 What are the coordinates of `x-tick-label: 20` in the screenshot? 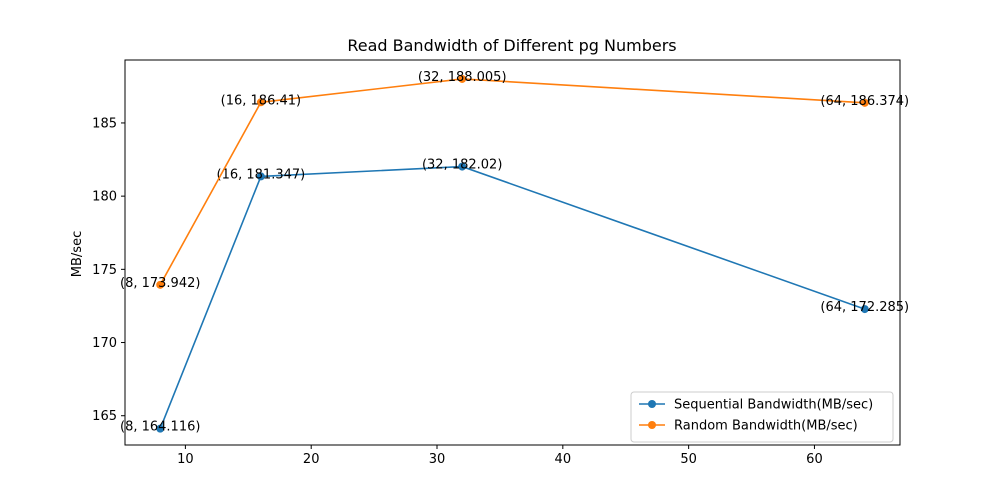 It's located at (311, 459).